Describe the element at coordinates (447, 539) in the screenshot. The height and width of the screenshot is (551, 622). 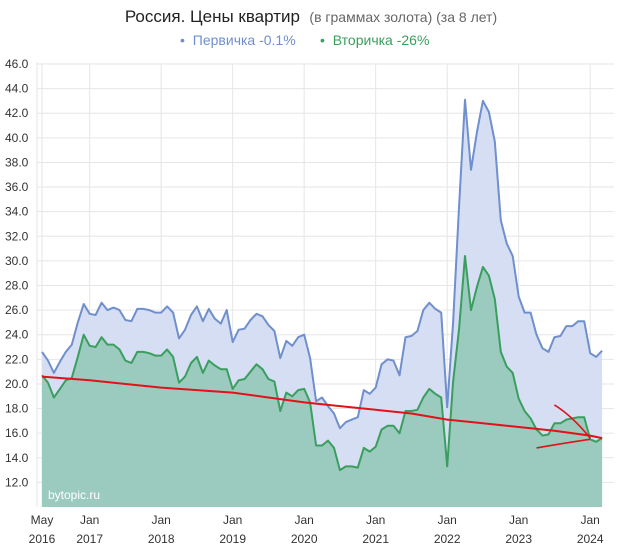
I see `x-tick-year: 2022` at that location.